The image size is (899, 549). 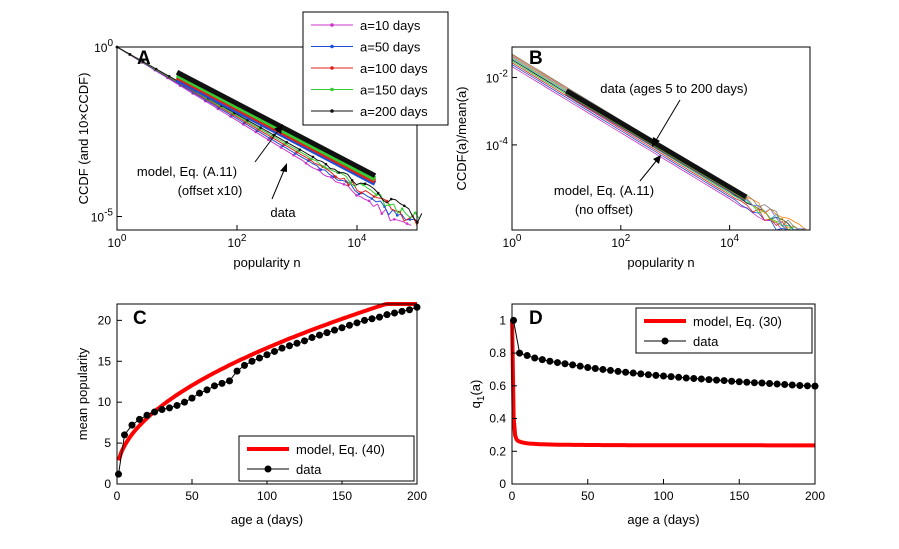 What do you see at coordinates (357, 241) in the screenshot?
I see `panel-a-xtick-label-2: 104` at bounding box center [357, 241].